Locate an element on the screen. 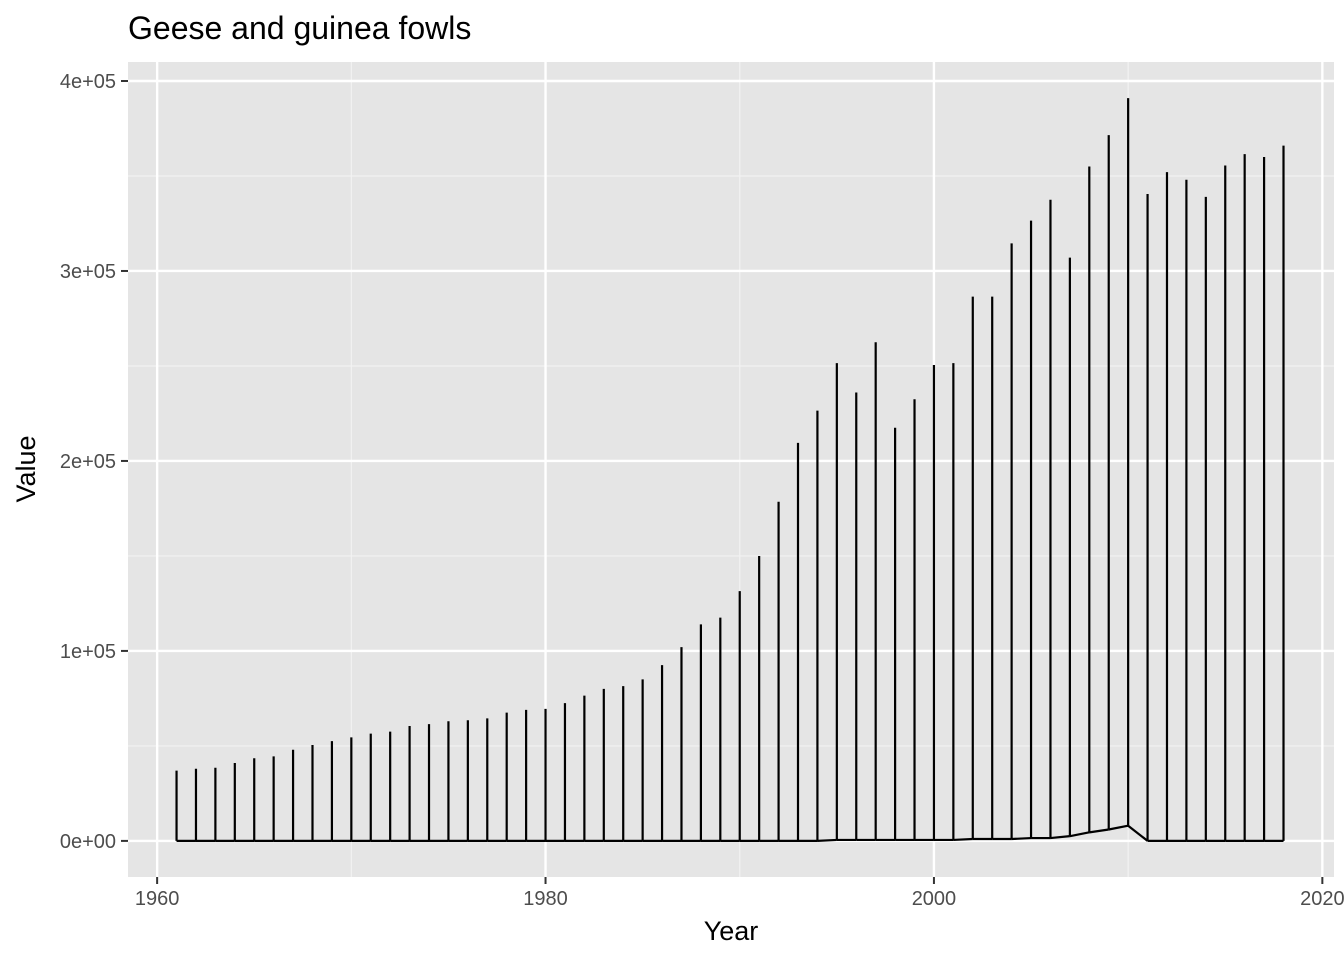 This screenshot has width=1344, height=965. x-axis-title: Year is located at coordinates (731, 931).